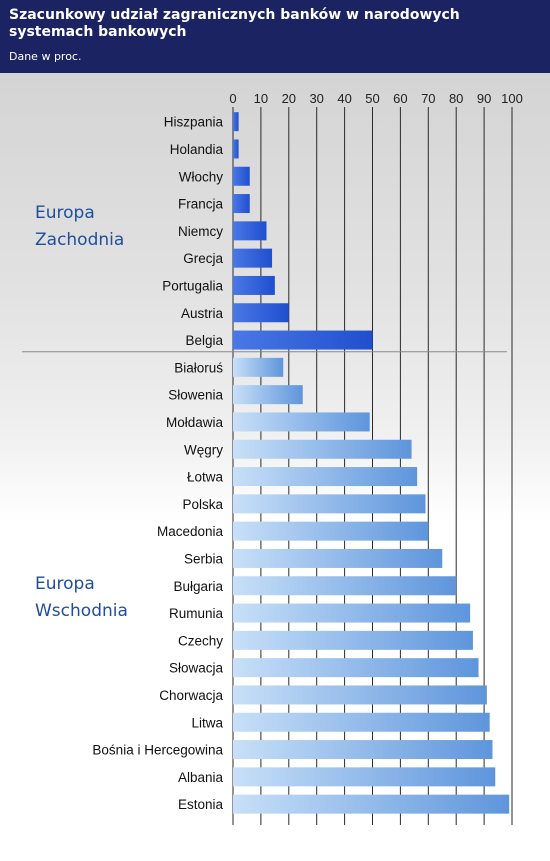  What do you see at coordinates (232, 98) in the screenshot?
I see `x-tick-label: 0` at bounding box center [232, 98].